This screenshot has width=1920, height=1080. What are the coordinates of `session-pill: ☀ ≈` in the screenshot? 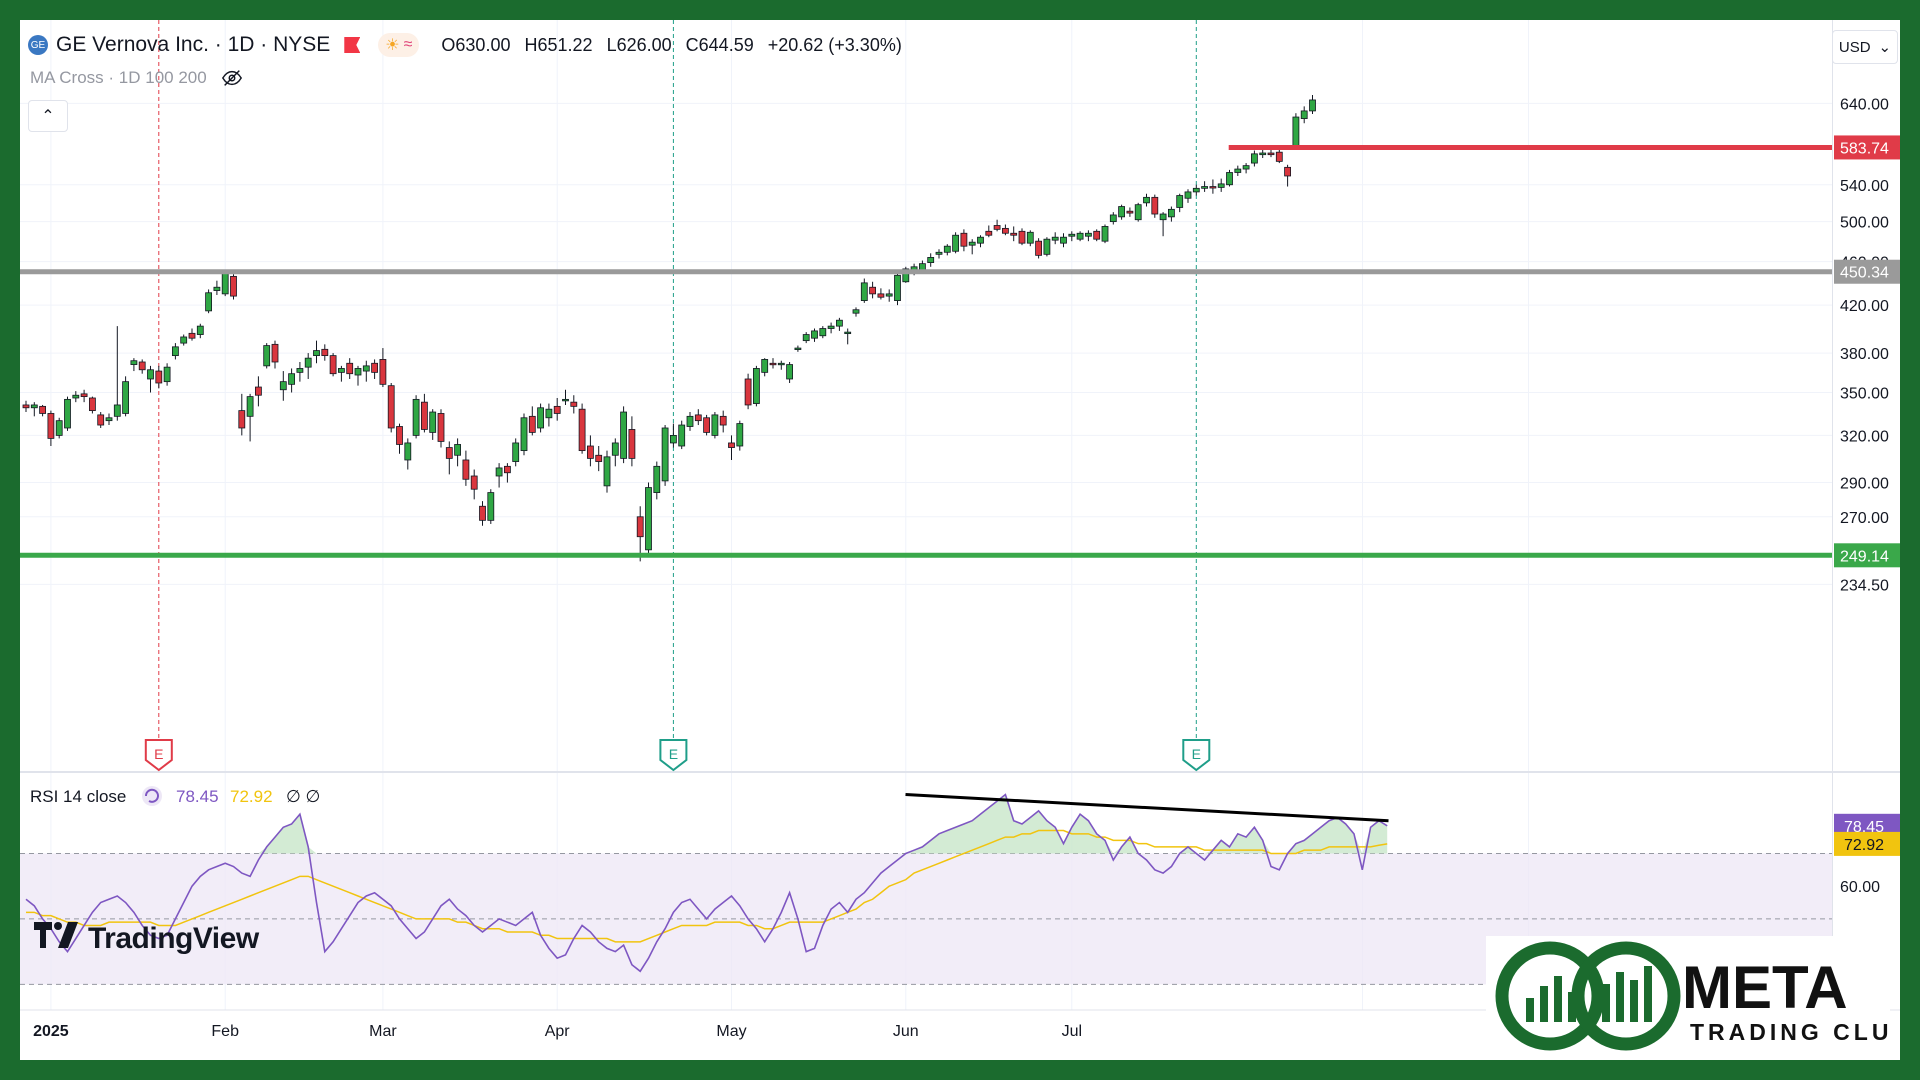 It's located at (399, 45).